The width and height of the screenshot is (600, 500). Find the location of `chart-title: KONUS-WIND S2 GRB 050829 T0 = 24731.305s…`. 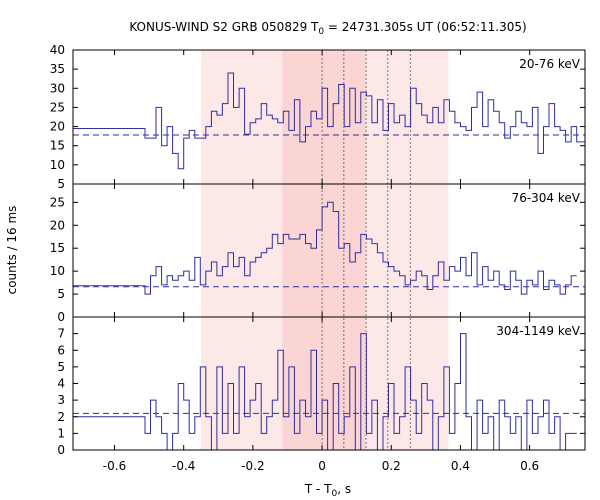

chart-title: KONUS-WIND S2 GRB 050829 T0 = 24731.305s… is located at coordinates (327, 28).